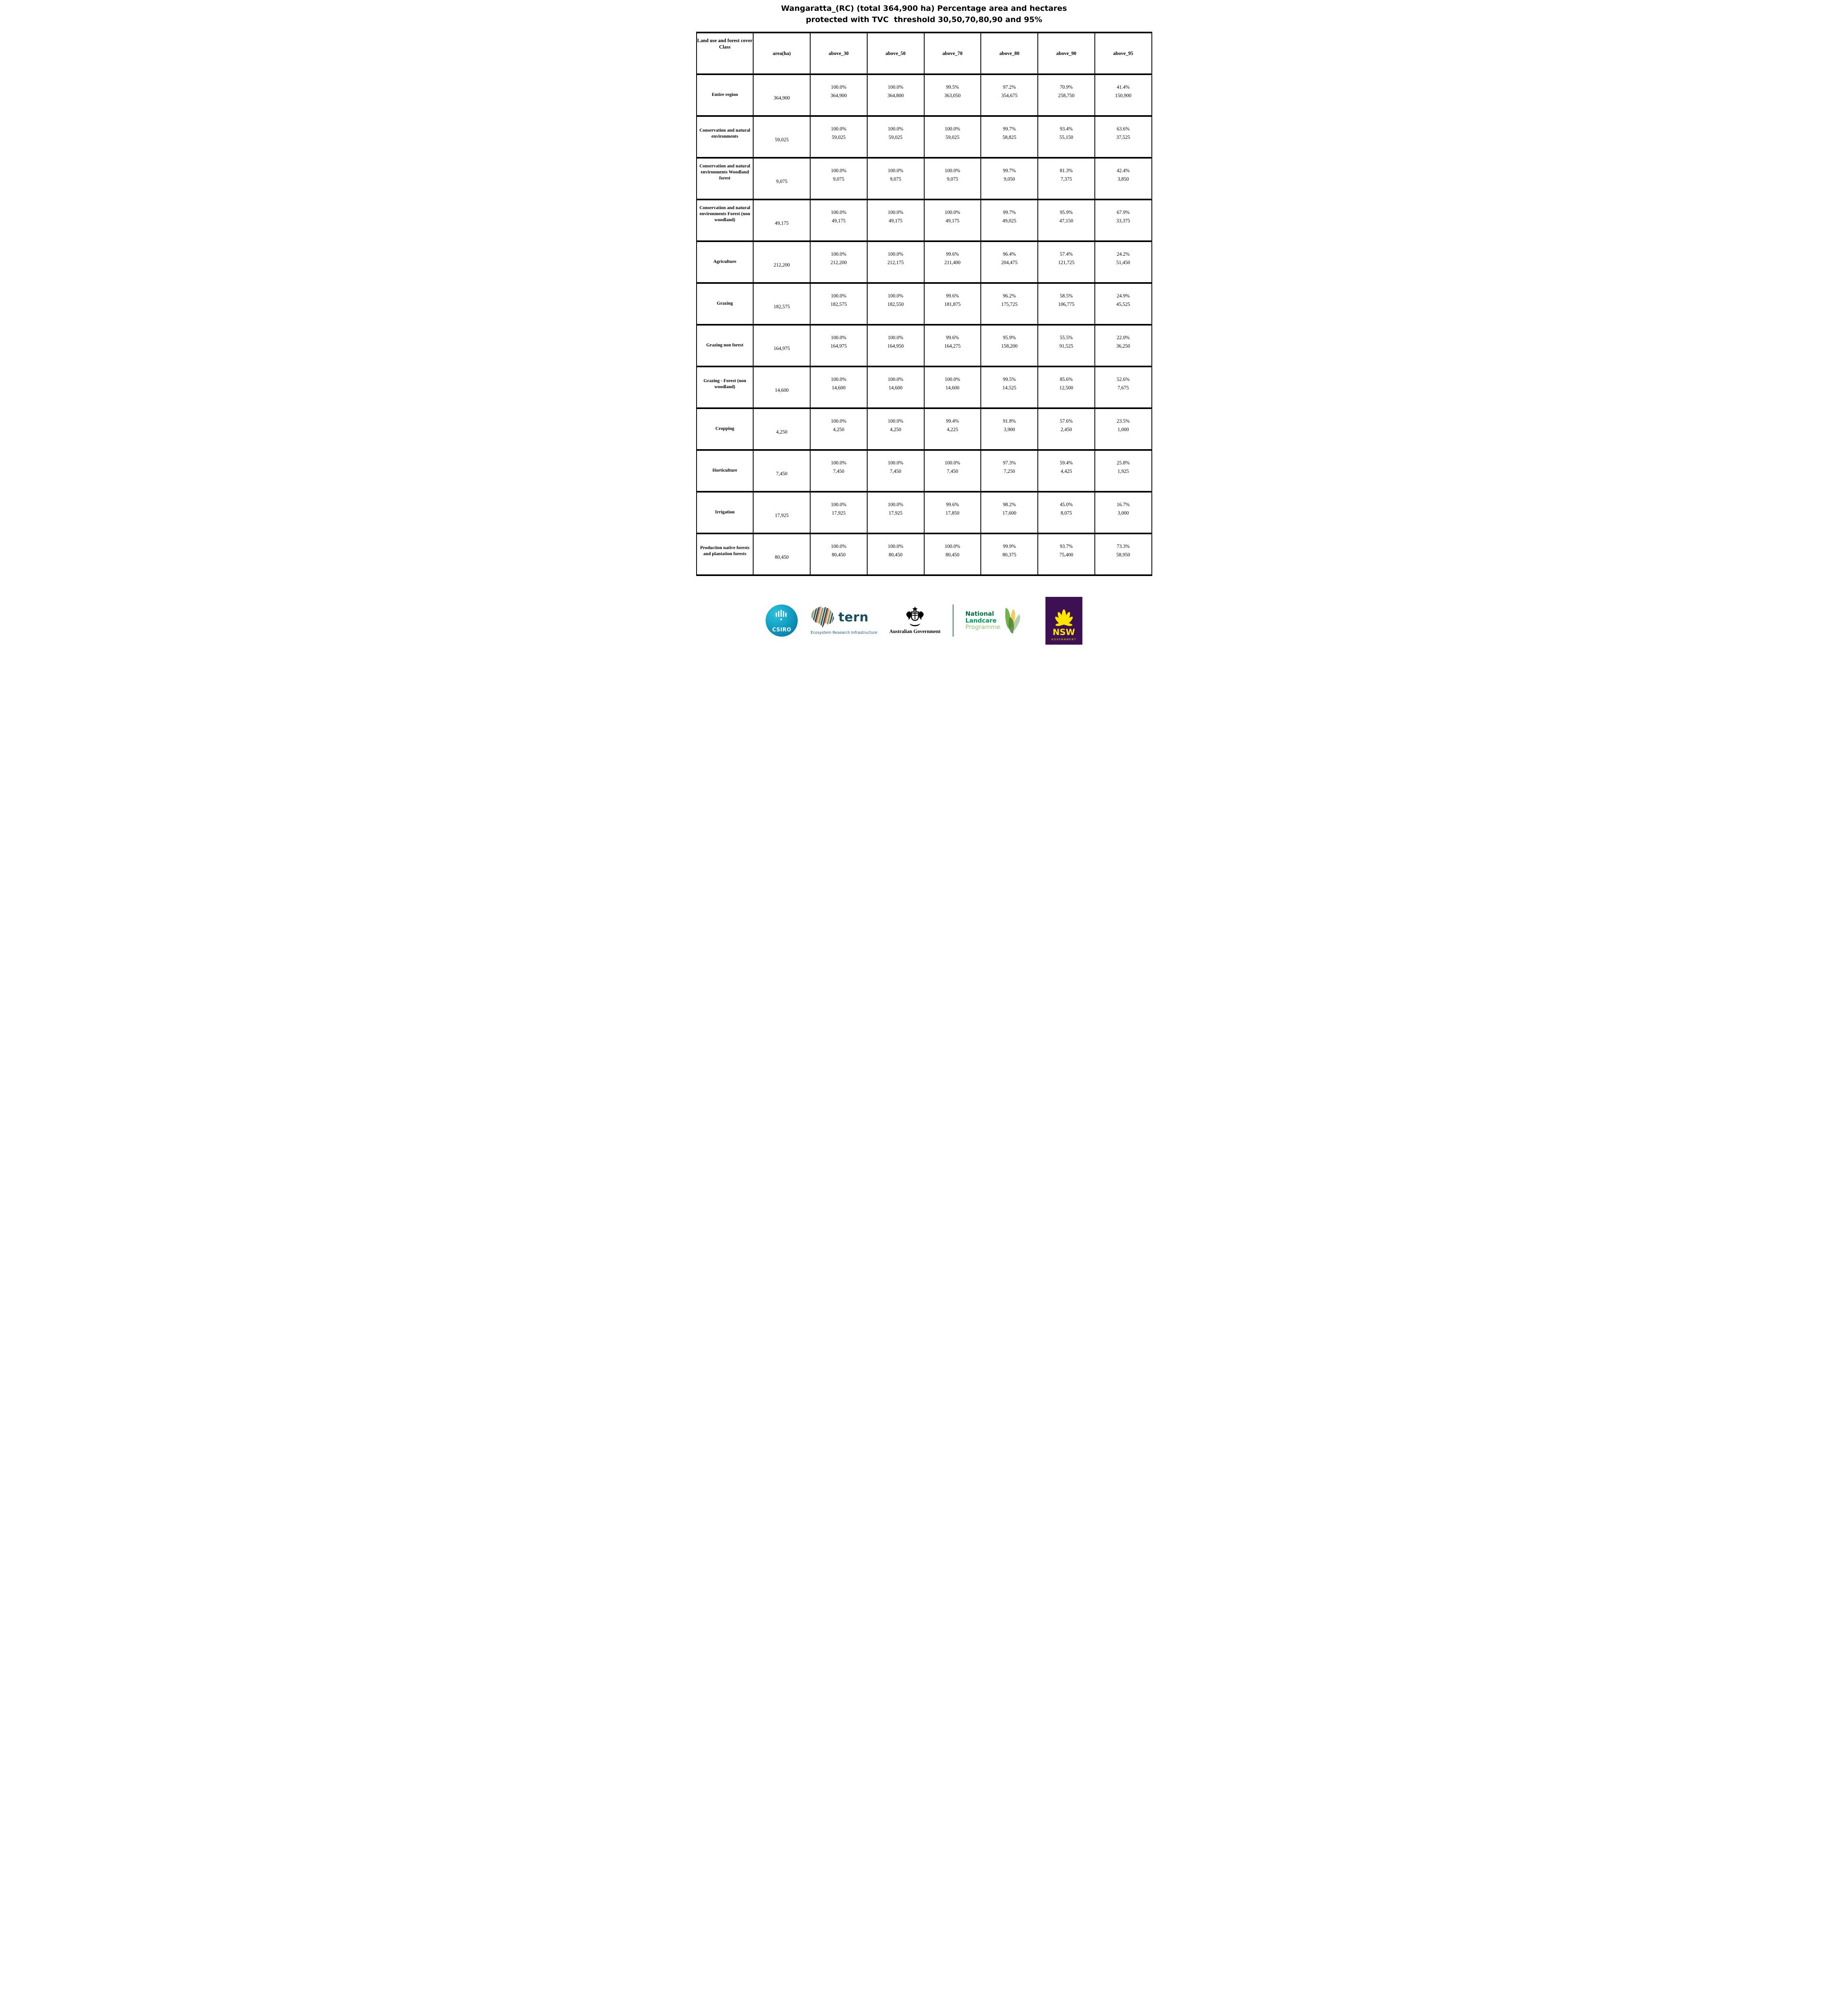 The width and height of the screenshot is (1848, 2007). What do you see at coordinates (952, 179) in the screenshot?
I see `threshold-cell: 100.0% 9,075` at bounding box center [952, 179].